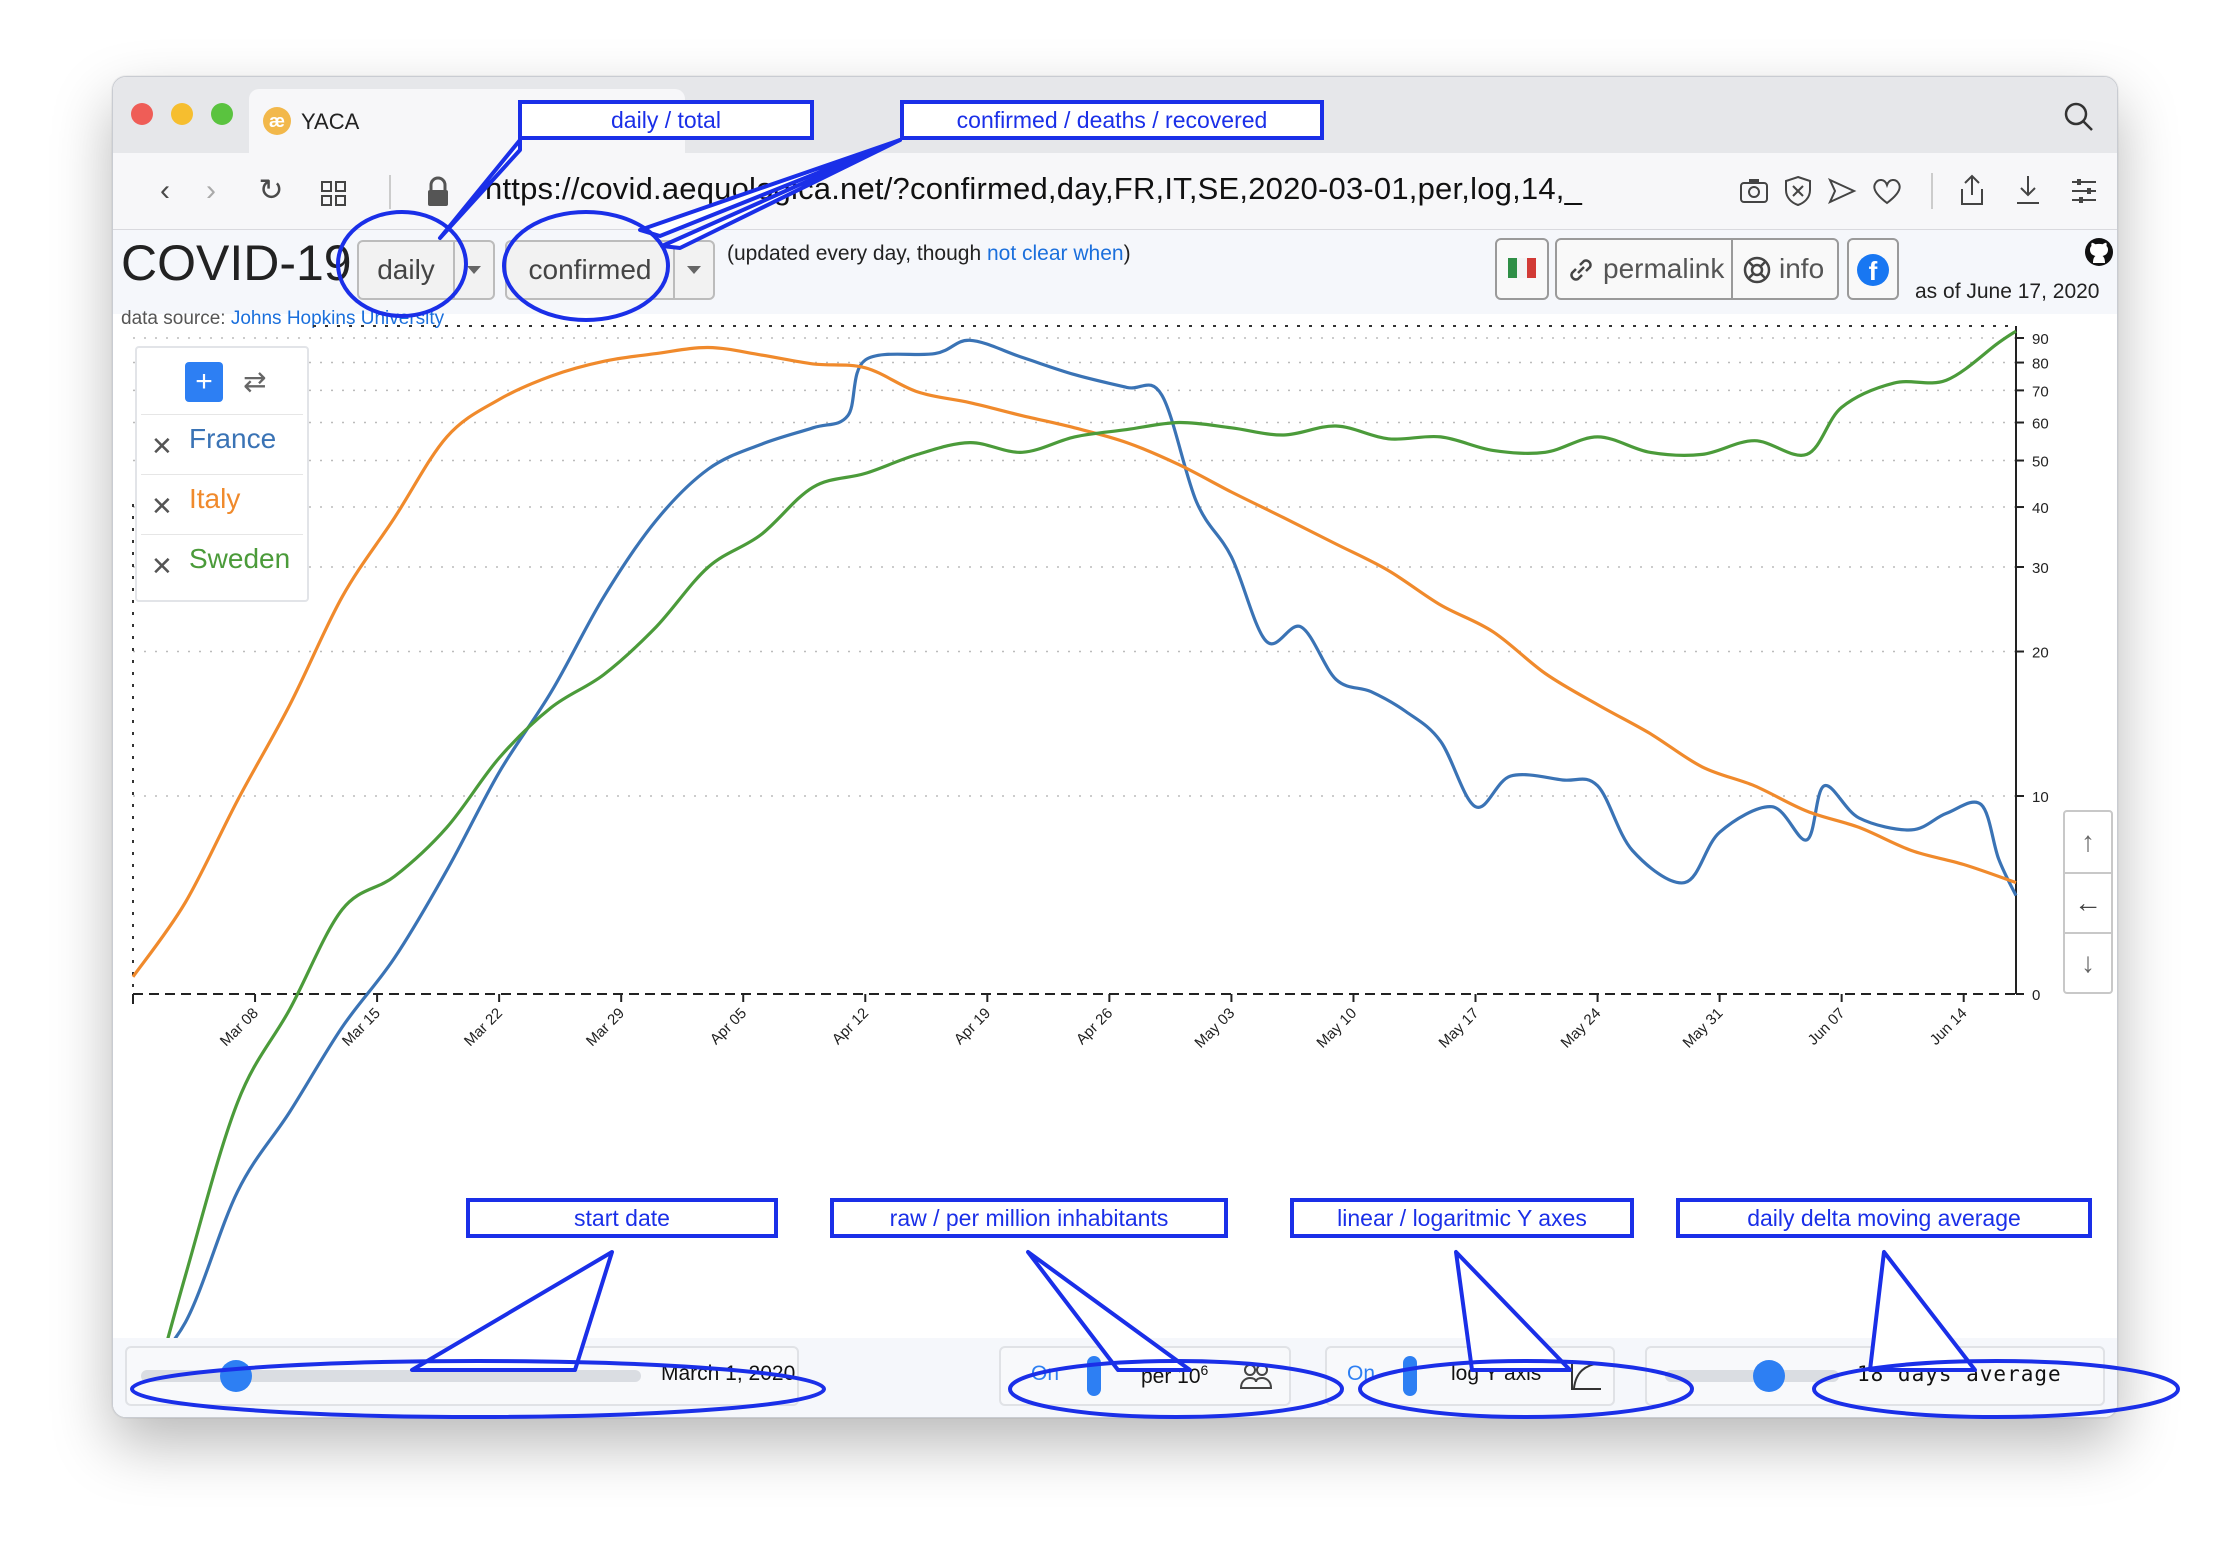 The image size is (2220, 1562). Describe the element at coordinates (2040, 424) in the screenshot. I see `y-tick-label: 60` at that location.